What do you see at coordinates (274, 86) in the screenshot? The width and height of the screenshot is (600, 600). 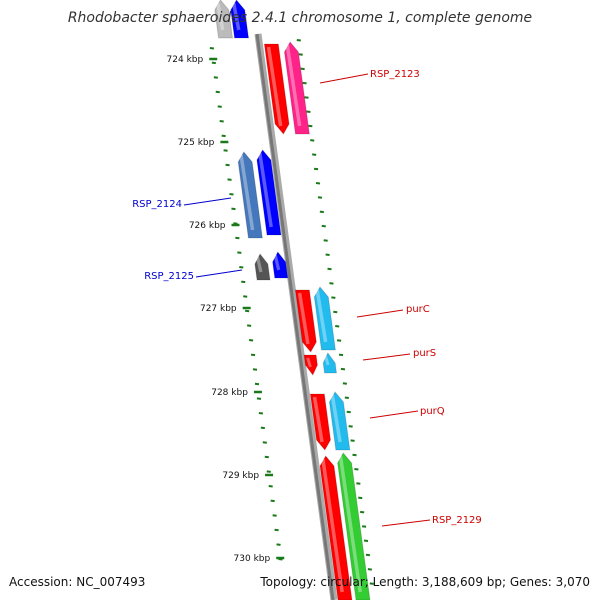 I see `gene-rsp2123-red-highlight` at bounding box center [274, 86].